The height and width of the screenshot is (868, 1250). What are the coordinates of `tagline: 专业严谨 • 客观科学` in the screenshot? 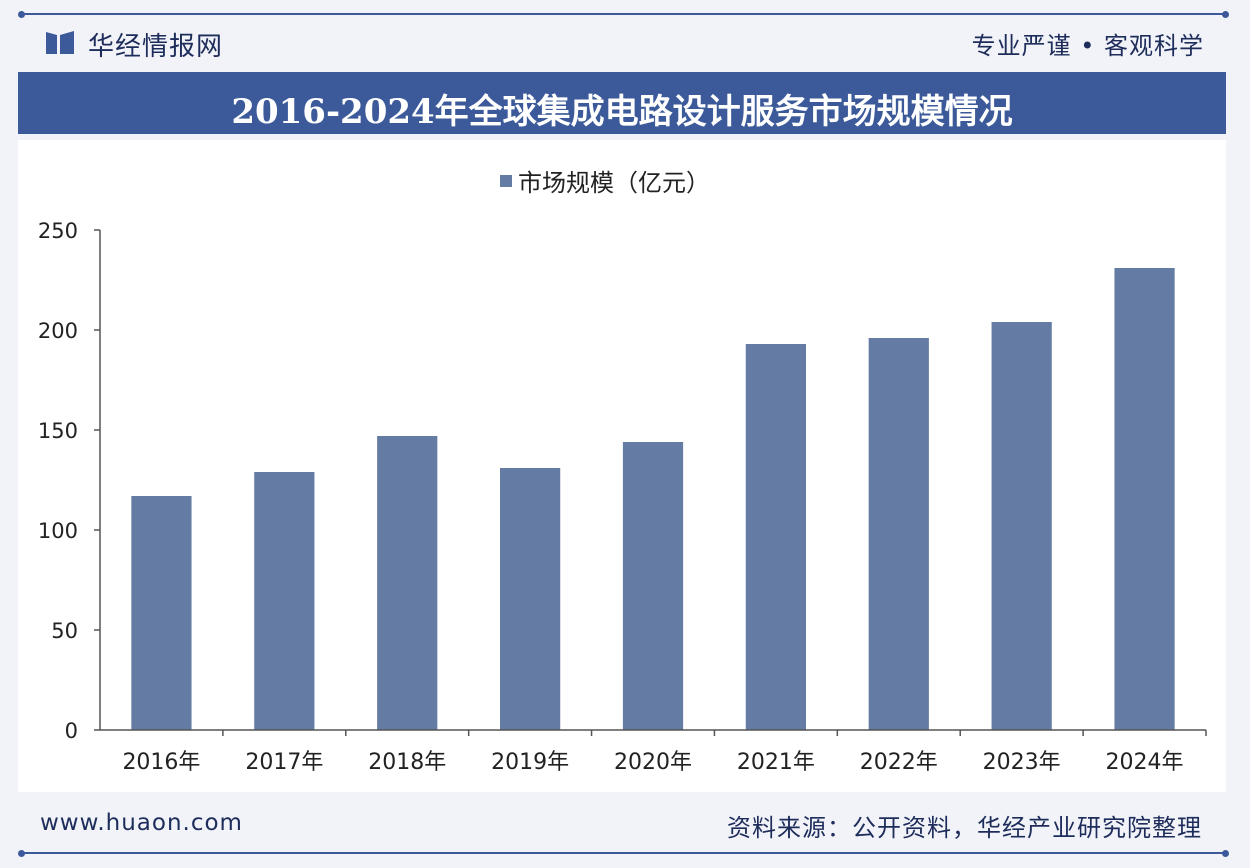 It's located at (1087, 46).